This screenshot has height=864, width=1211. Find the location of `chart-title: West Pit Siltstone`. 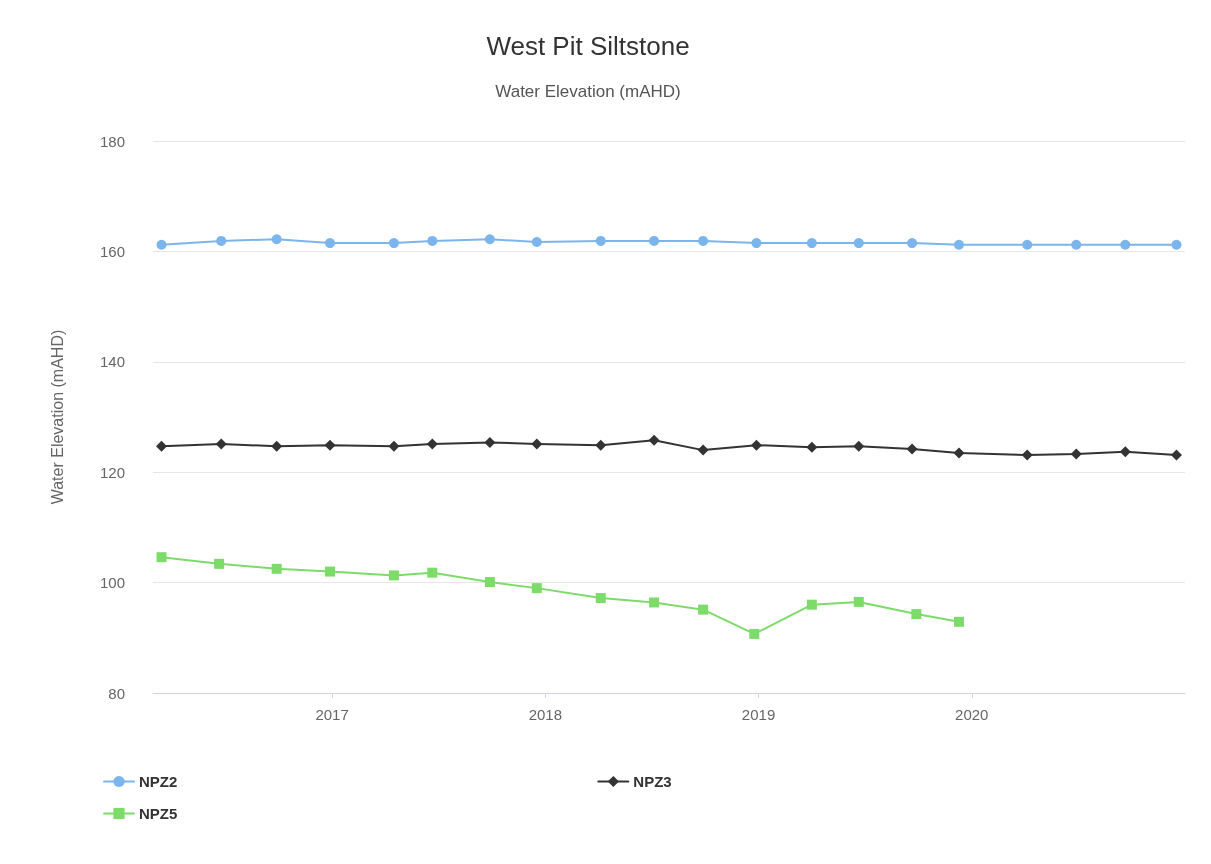

chart-title: West Pit Siltstone is located at coordinates (588, 46).